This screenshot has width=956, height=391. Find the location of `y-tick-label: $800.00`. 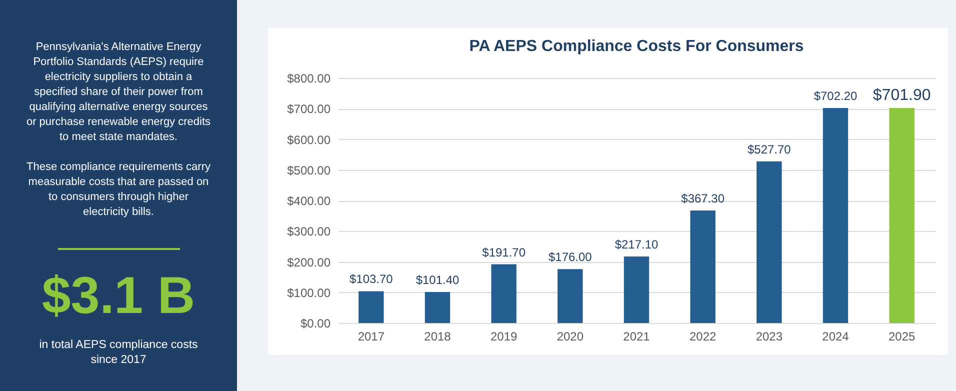

y-tick-label: $800.00 is located at coordinates (309, 79).